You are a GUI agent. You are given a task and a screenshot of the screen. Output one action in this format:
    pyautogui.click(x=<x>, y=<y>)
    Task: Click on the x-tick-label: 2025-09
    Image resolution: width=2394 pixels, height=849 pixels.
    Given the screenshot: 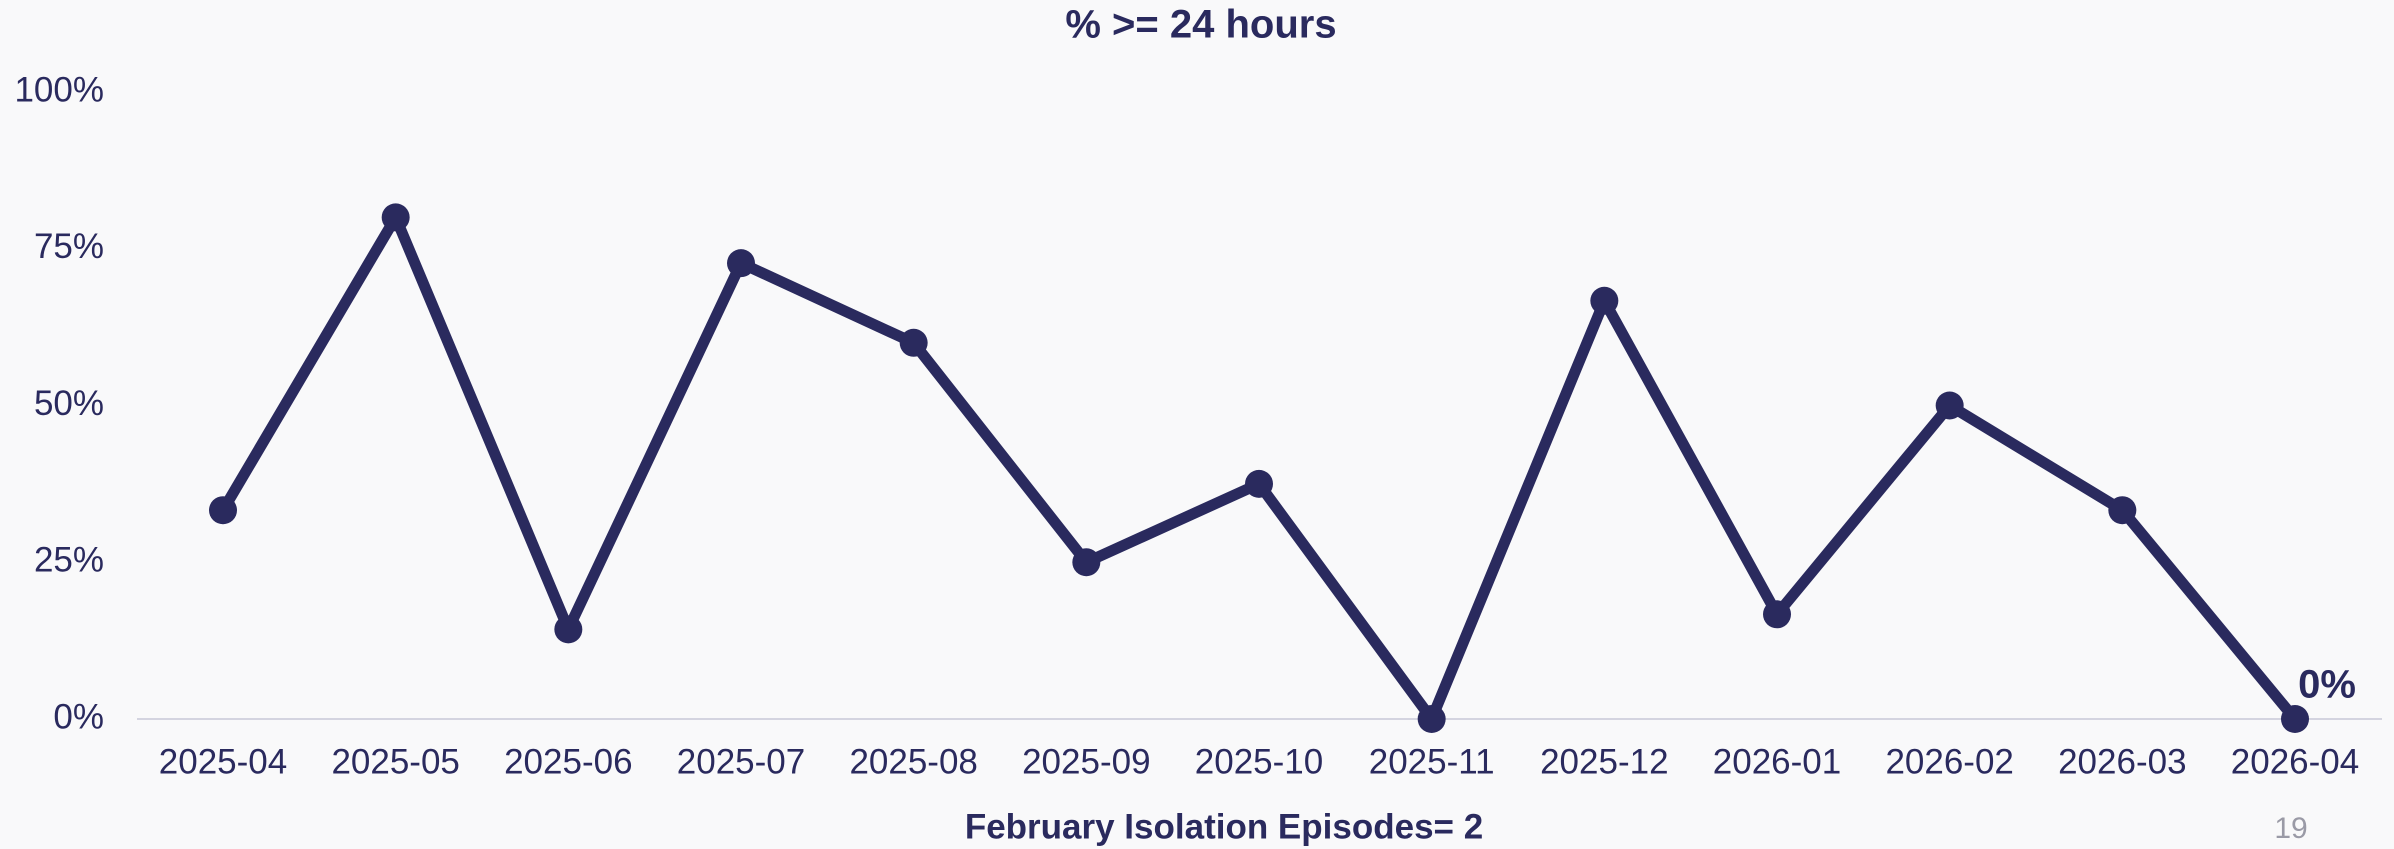 What is the action you would take?
    pyautogui.click(x=1086, y=761)
    